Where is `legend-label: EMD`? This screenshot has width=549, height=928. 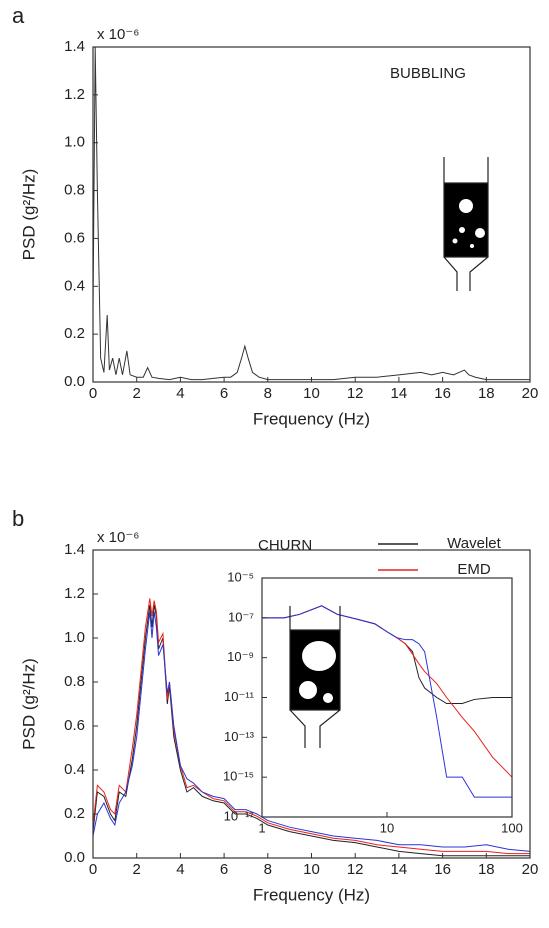
legend-label: EMD is located at coordinates (474, 569).